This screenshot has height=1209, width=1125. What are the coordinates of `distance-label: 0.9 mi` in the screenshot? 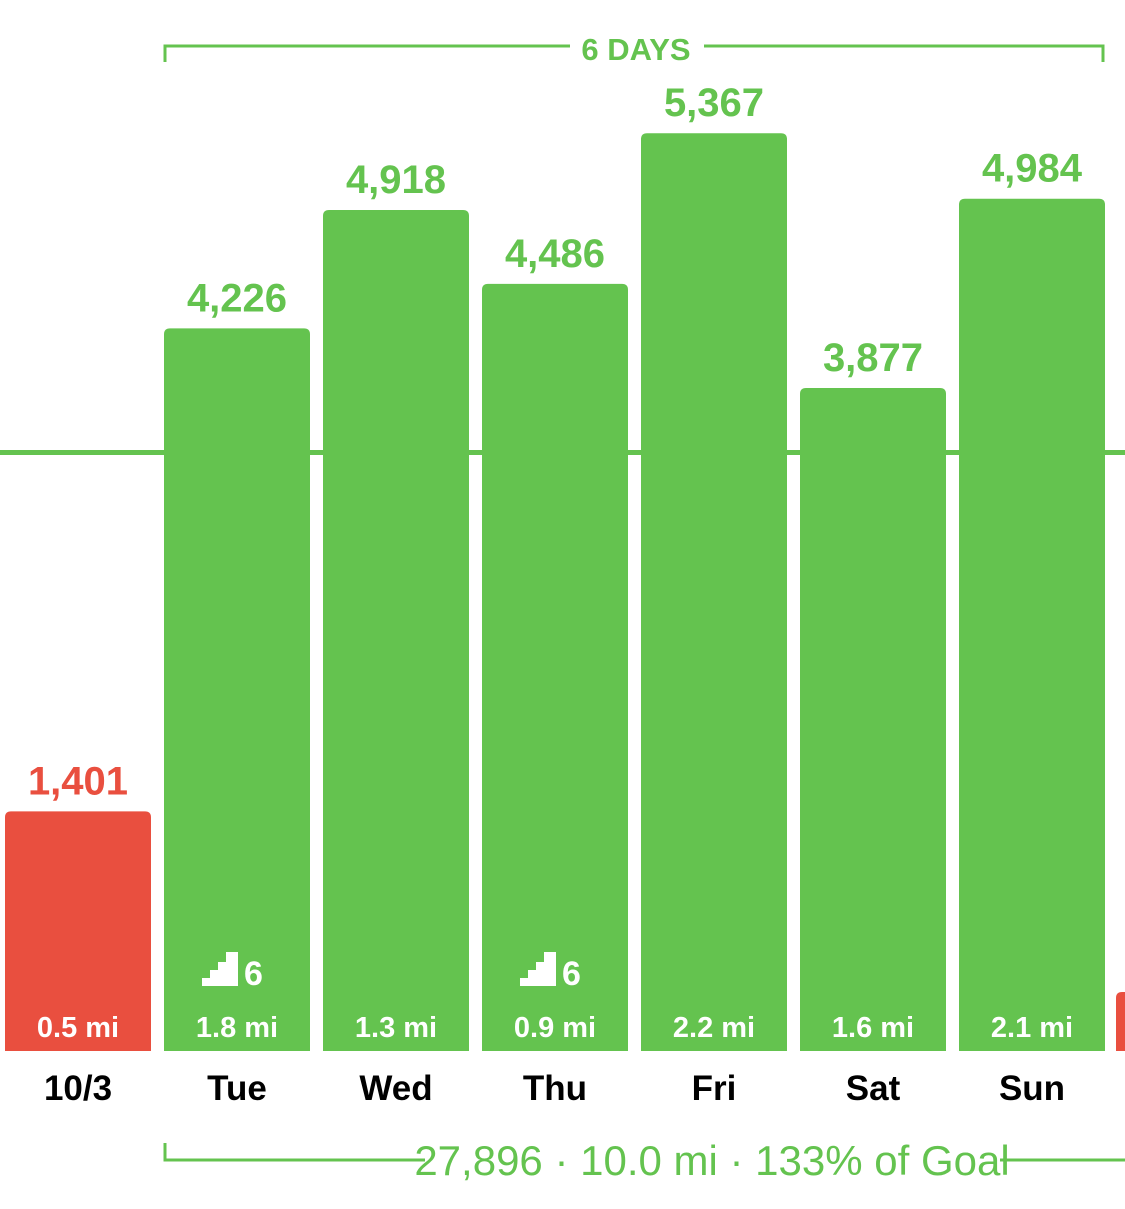 It's located at (555, 1028).